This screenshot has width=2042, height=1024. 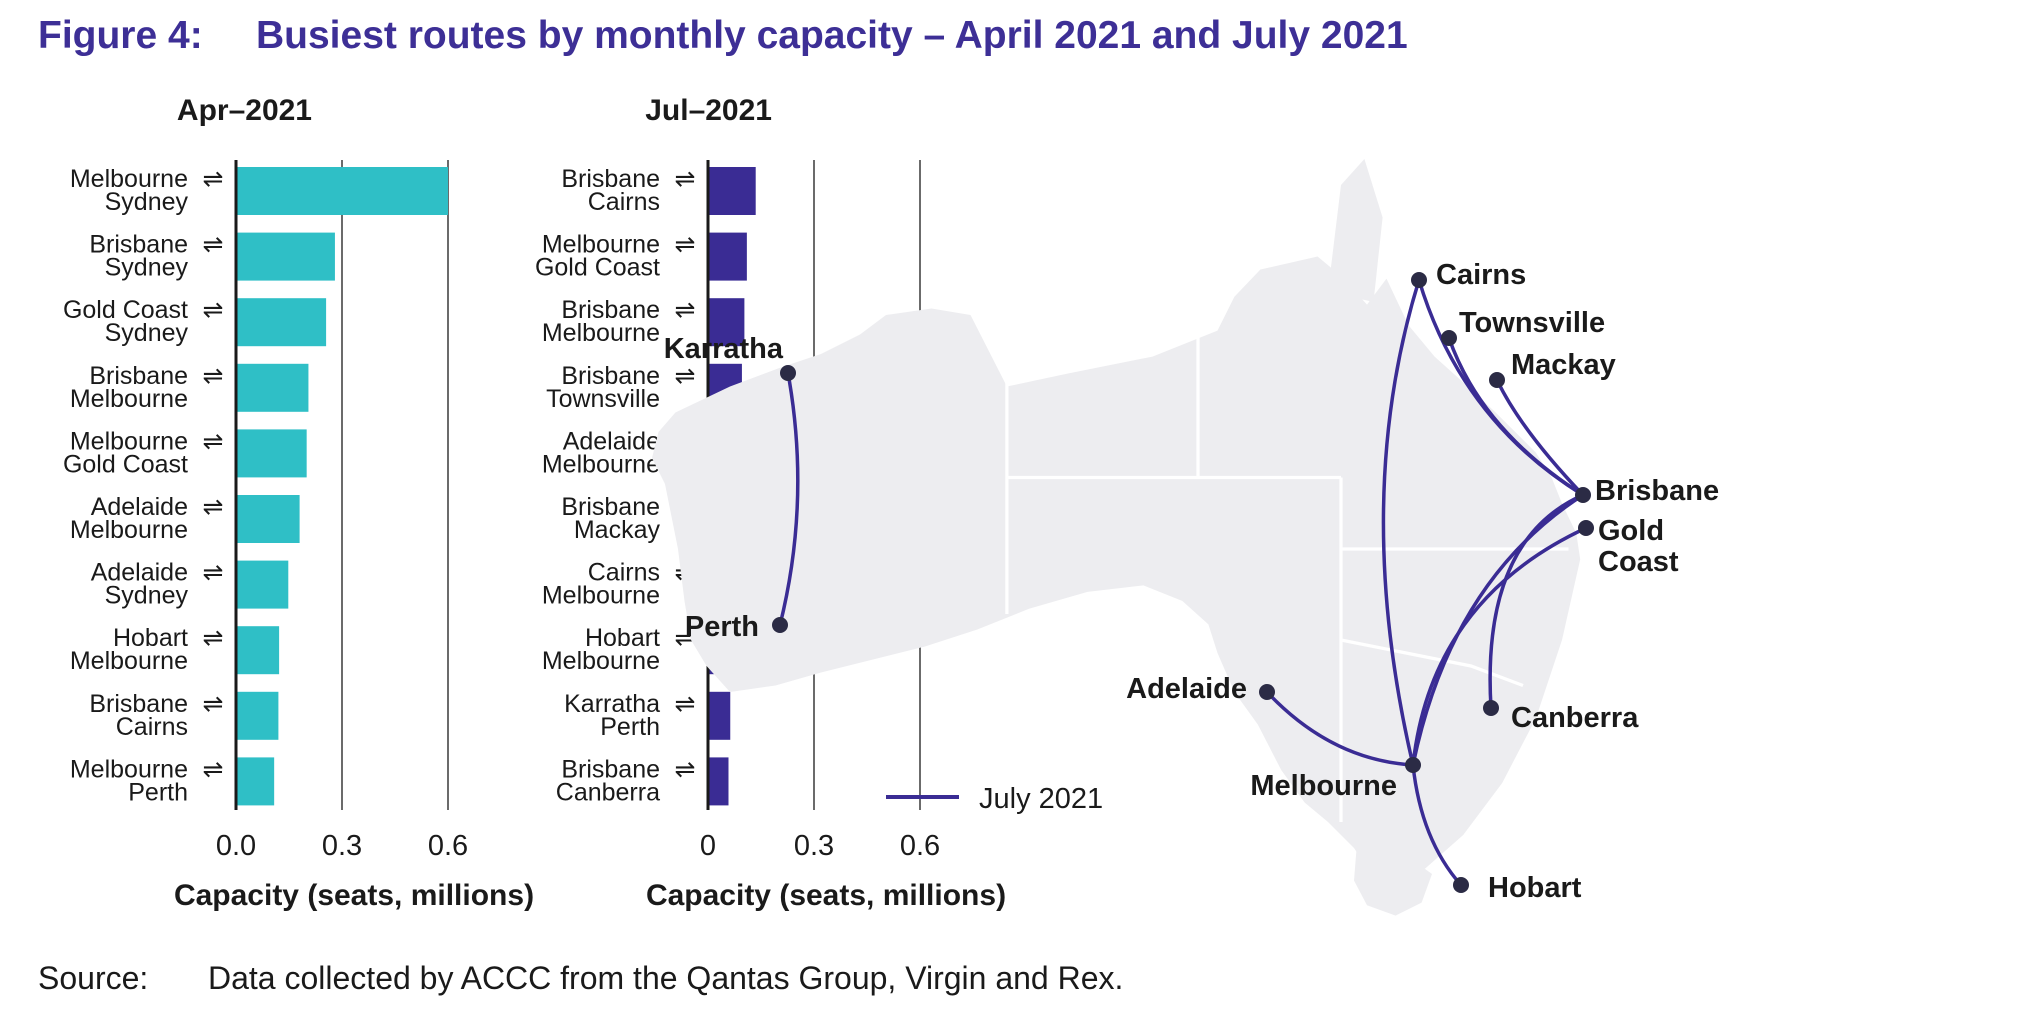 What do you see at coordinates (125, 464) in the screenshot?
I see `route-destination-label: Gold Coast` at bounding box center [125, 464].